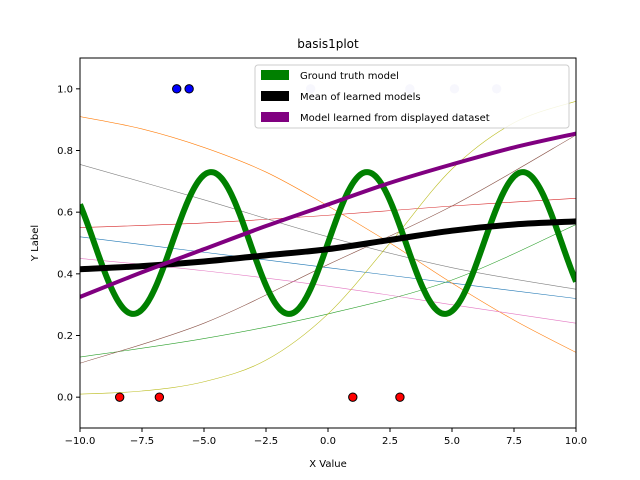 This screenshot has width=640, height=480. What do you see at coordinates (65, 274) in the screenshot?
I see `y-tick-label: 0.4` at bounding box center [65, 274].